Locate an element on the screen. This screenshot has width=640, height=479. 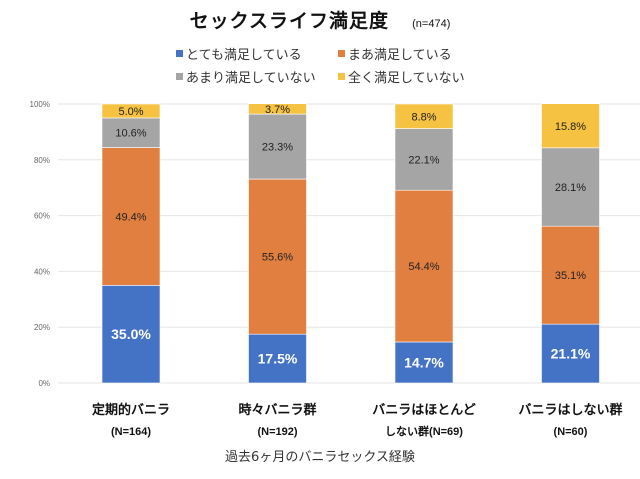
legend-label-1: まあ満足している is located at coordinates (400, 55).